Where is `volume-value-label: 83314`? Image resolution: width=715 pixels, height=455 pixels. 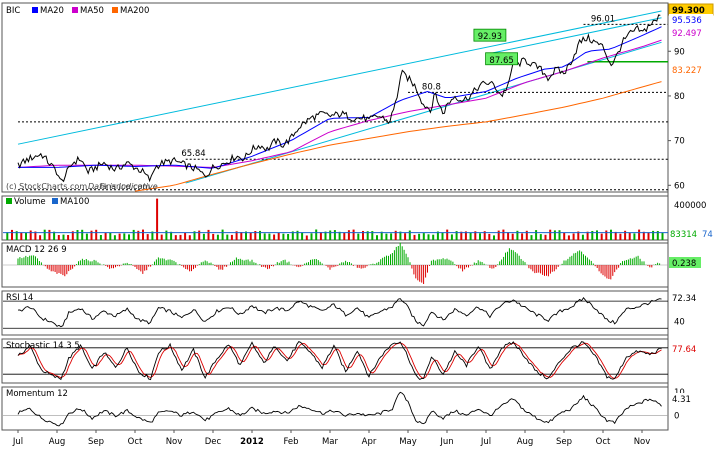 volume-value-label: 83314 is located at coordinates (683, 235).